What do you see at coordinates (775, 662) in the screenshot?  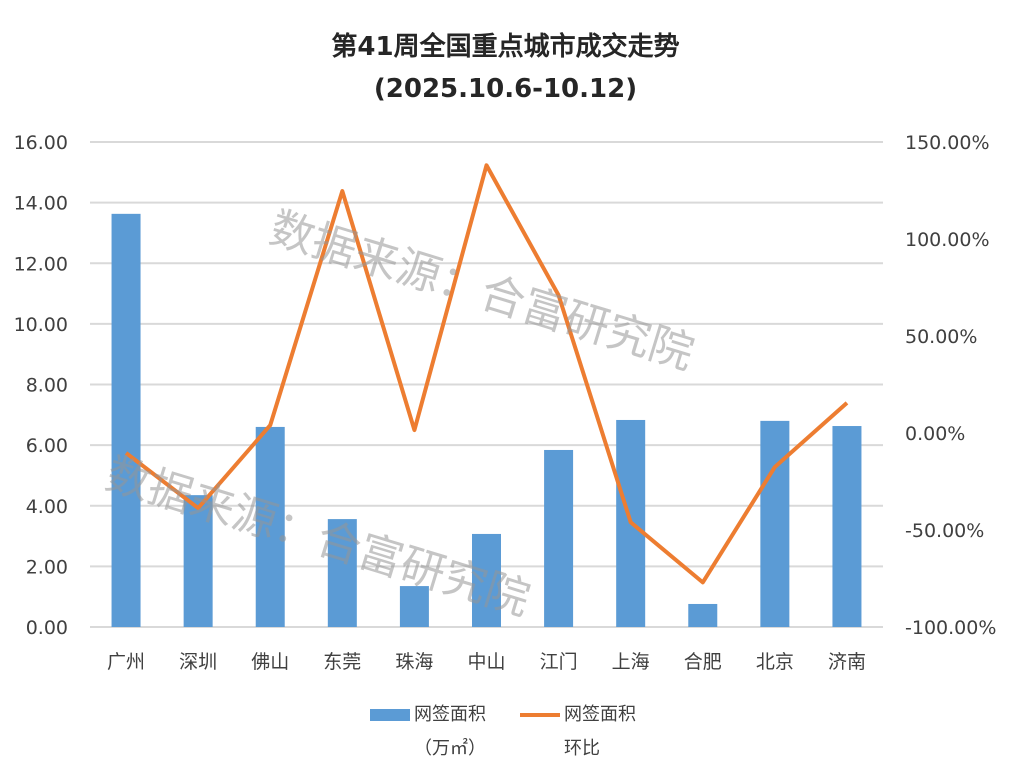 I see `category-label: 北京` at bounding box center [775, 662].